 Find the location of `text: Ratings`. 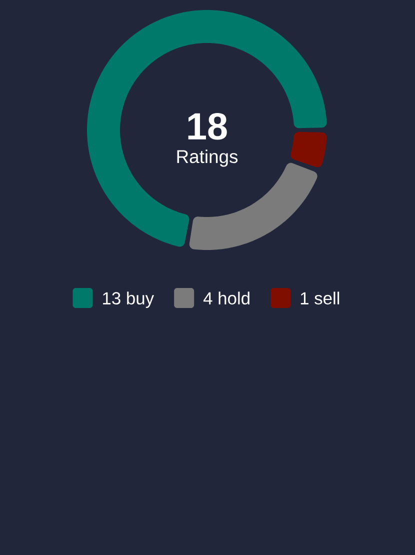

text: Ratings is located at coordinates (207, 158).